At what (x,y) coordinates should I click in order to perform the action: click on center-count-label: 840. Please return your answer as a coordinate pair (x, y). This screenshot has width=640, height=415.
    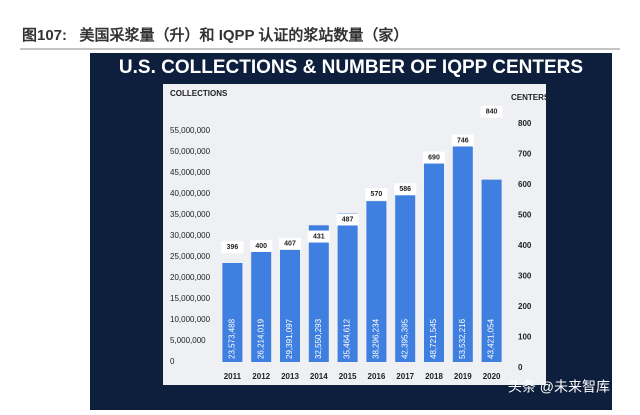
    Looking at the image, I should click on (492, 112).